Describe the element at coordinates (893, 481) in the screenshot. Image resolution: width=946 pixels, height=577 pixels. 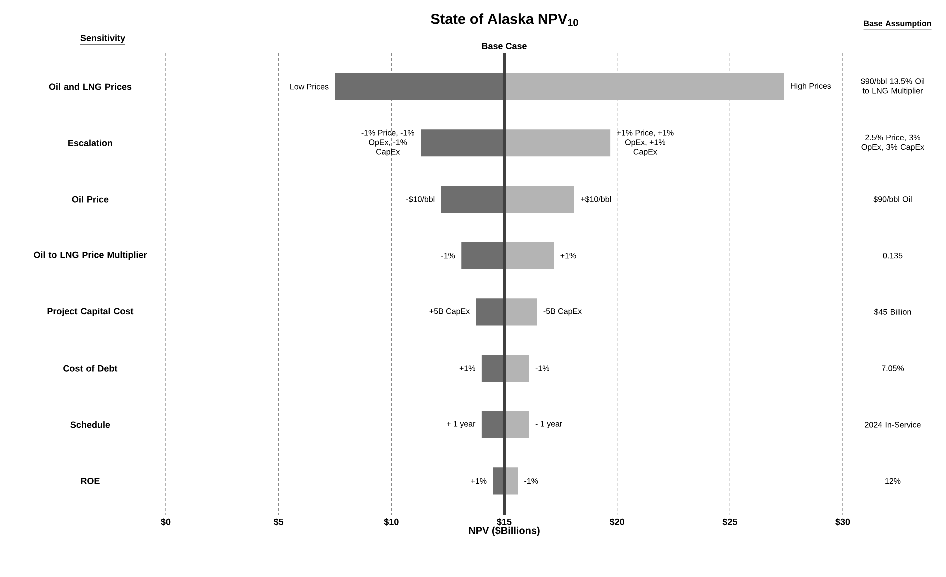
I see `text: 12%` at that location.